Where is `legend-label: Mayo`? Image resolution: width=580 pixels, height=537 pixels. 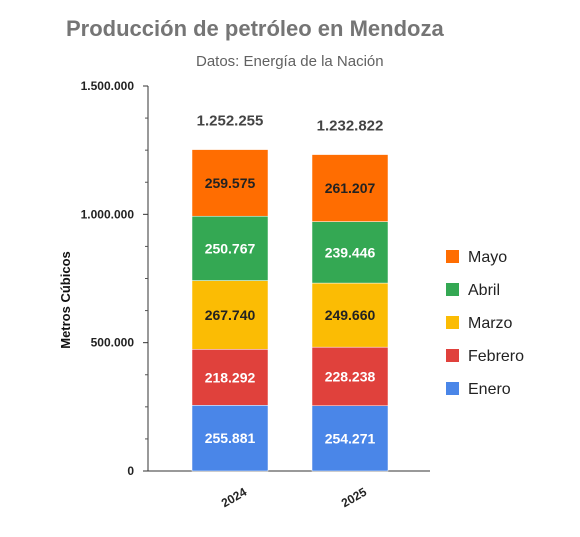
legend-label: Mayo is located at coordinates (487, 257).